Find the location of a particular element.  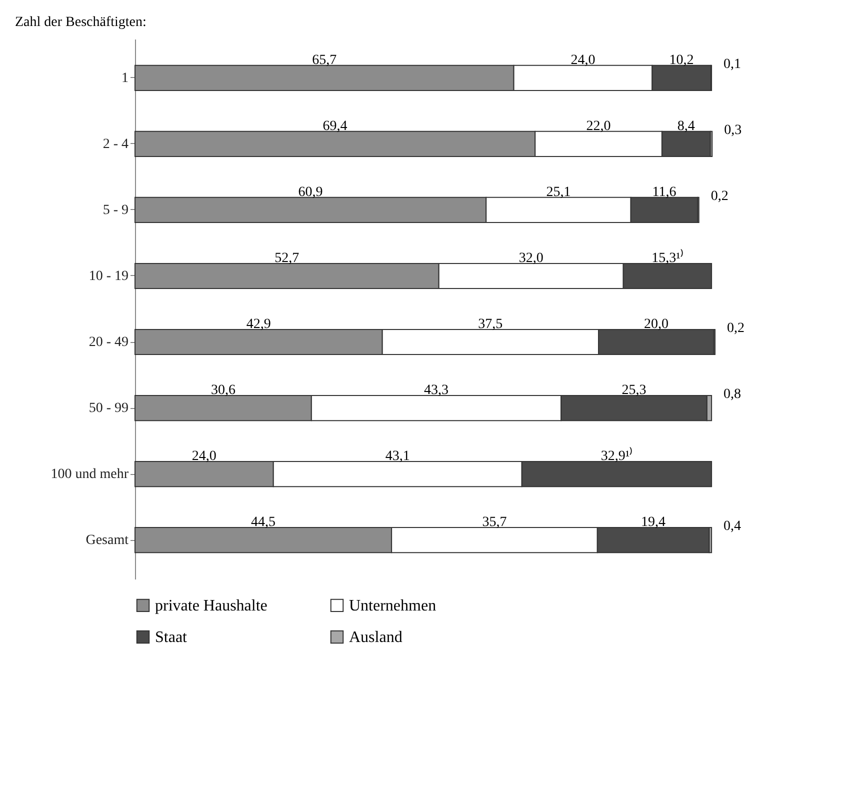

data-label: 44,5 is located at coordinates (263, 522).